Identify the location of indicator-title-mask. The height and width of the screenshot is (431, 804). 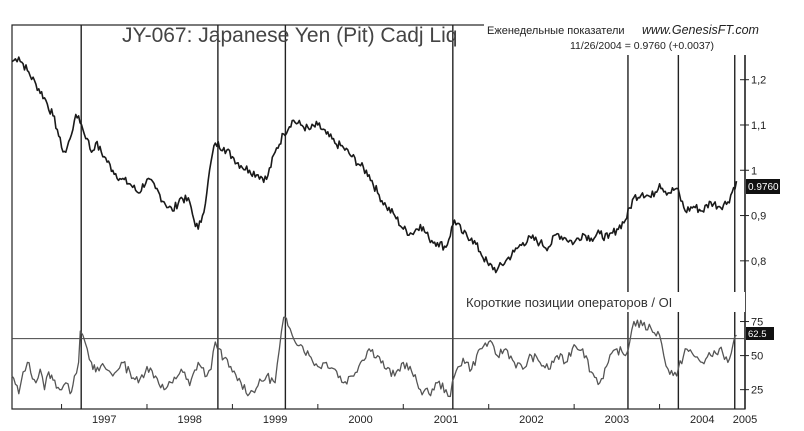
(603, 302).